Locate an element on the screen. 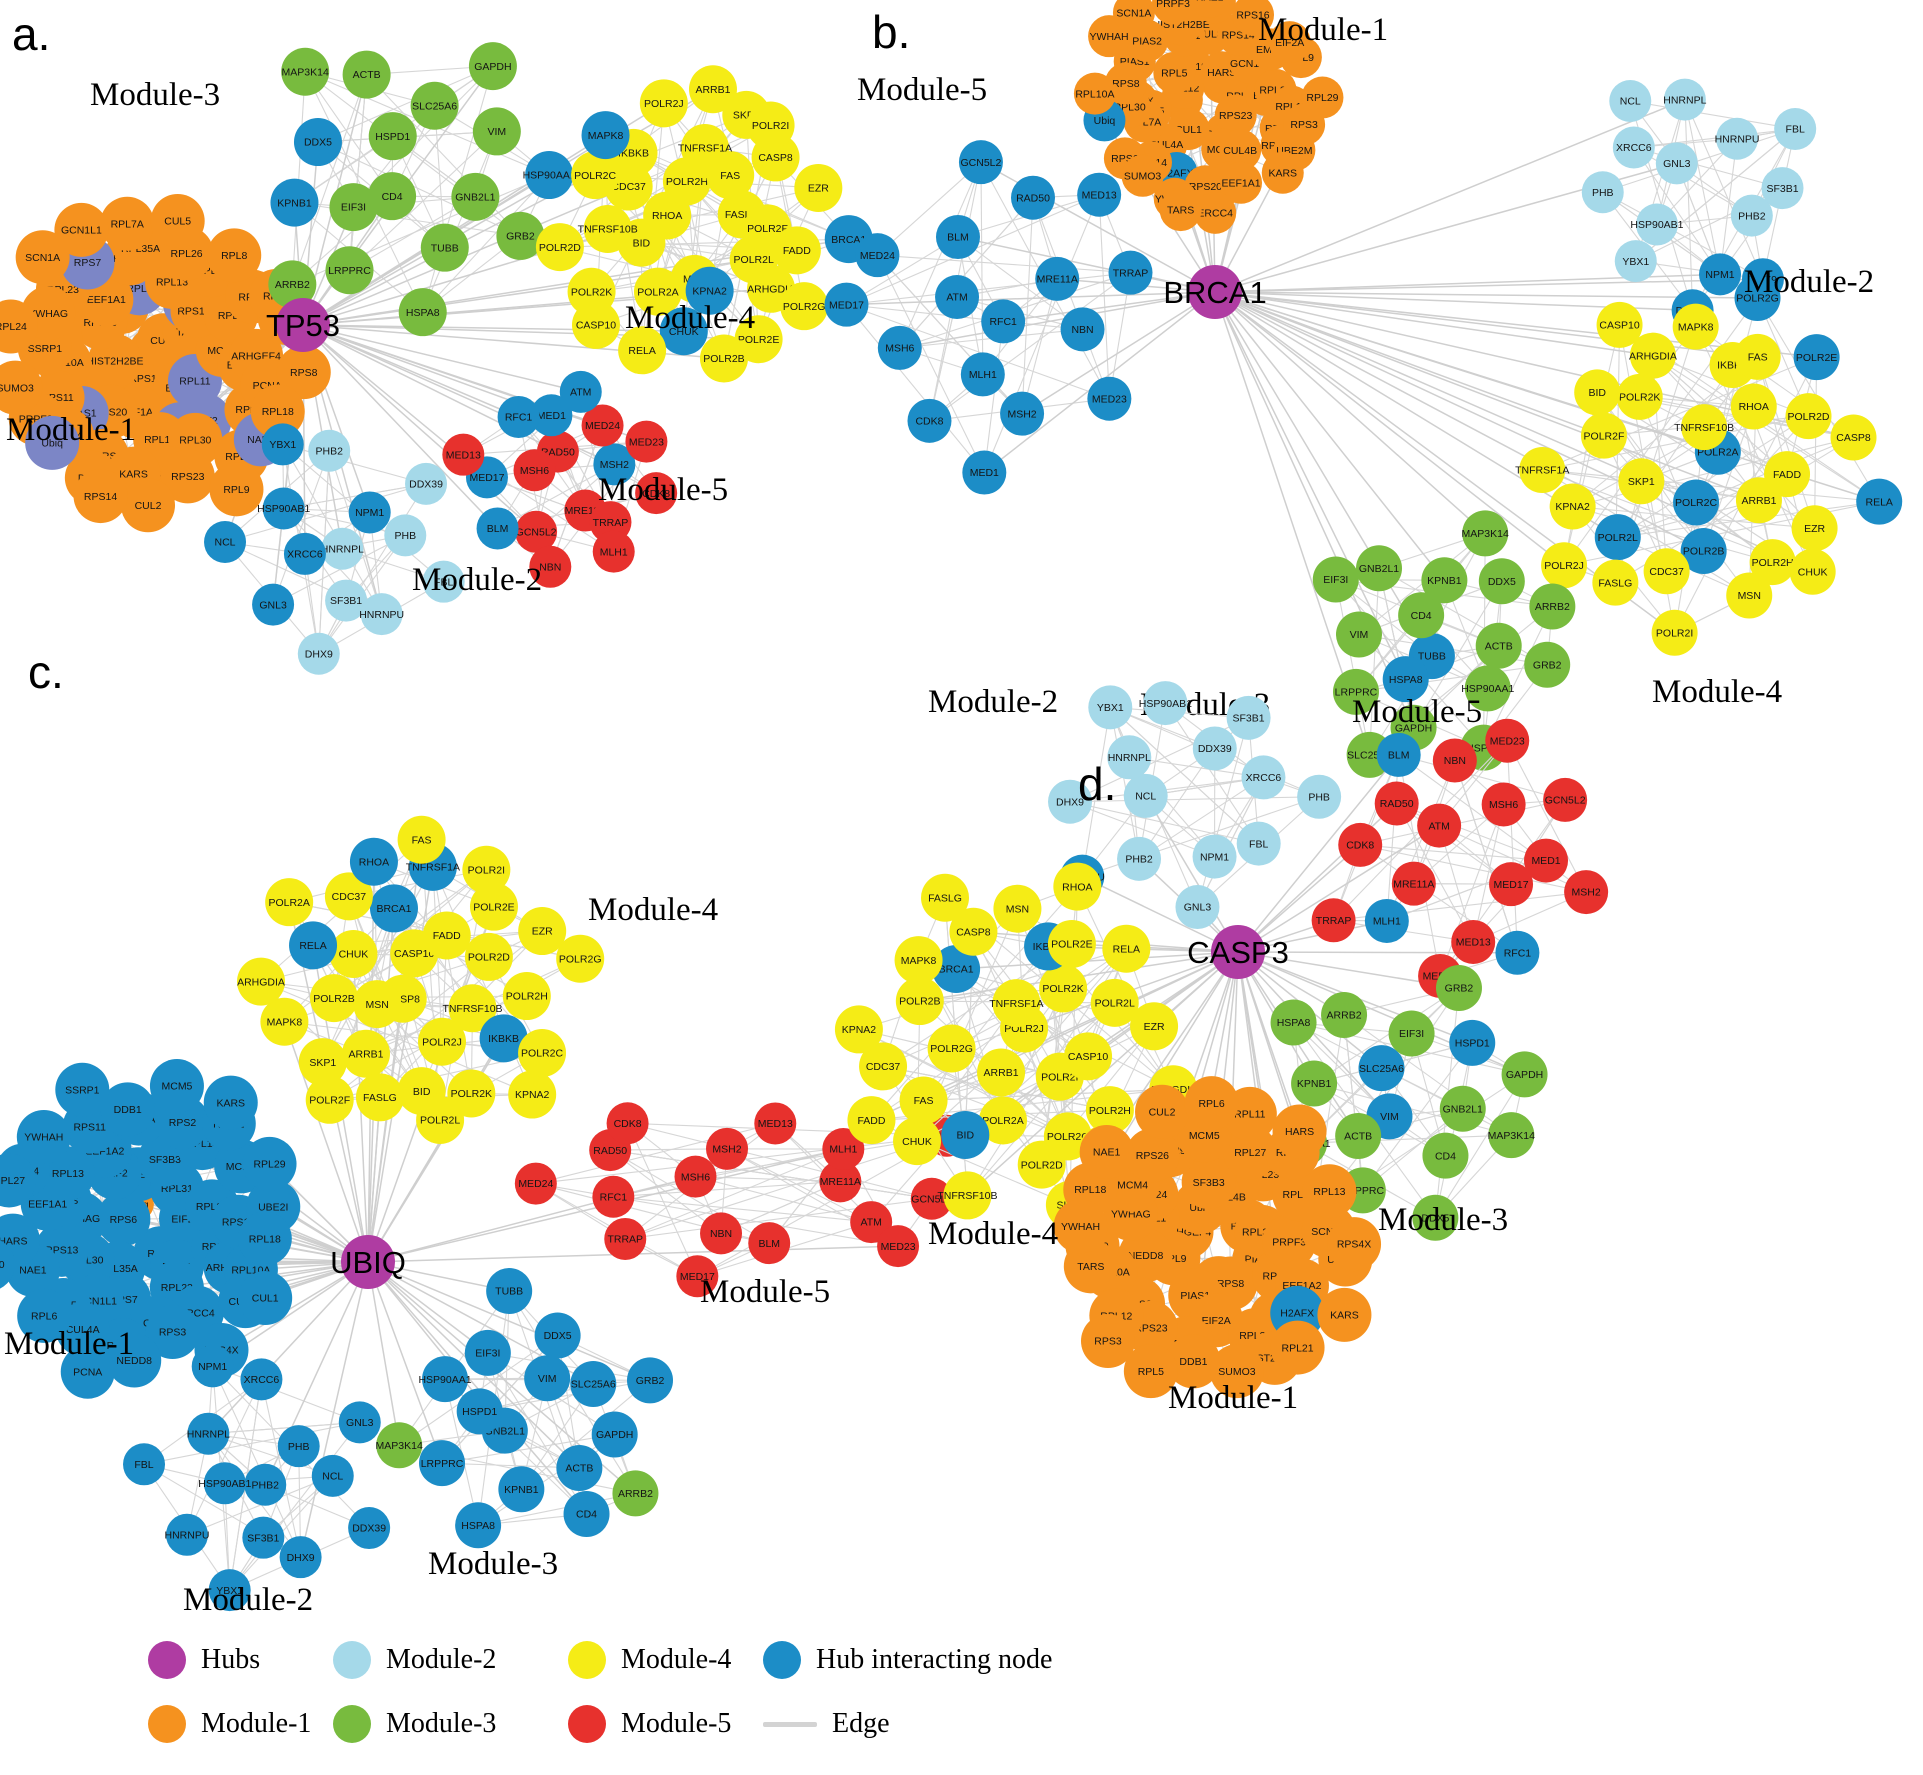  node-MED13 is located at coordinates (463, 454).